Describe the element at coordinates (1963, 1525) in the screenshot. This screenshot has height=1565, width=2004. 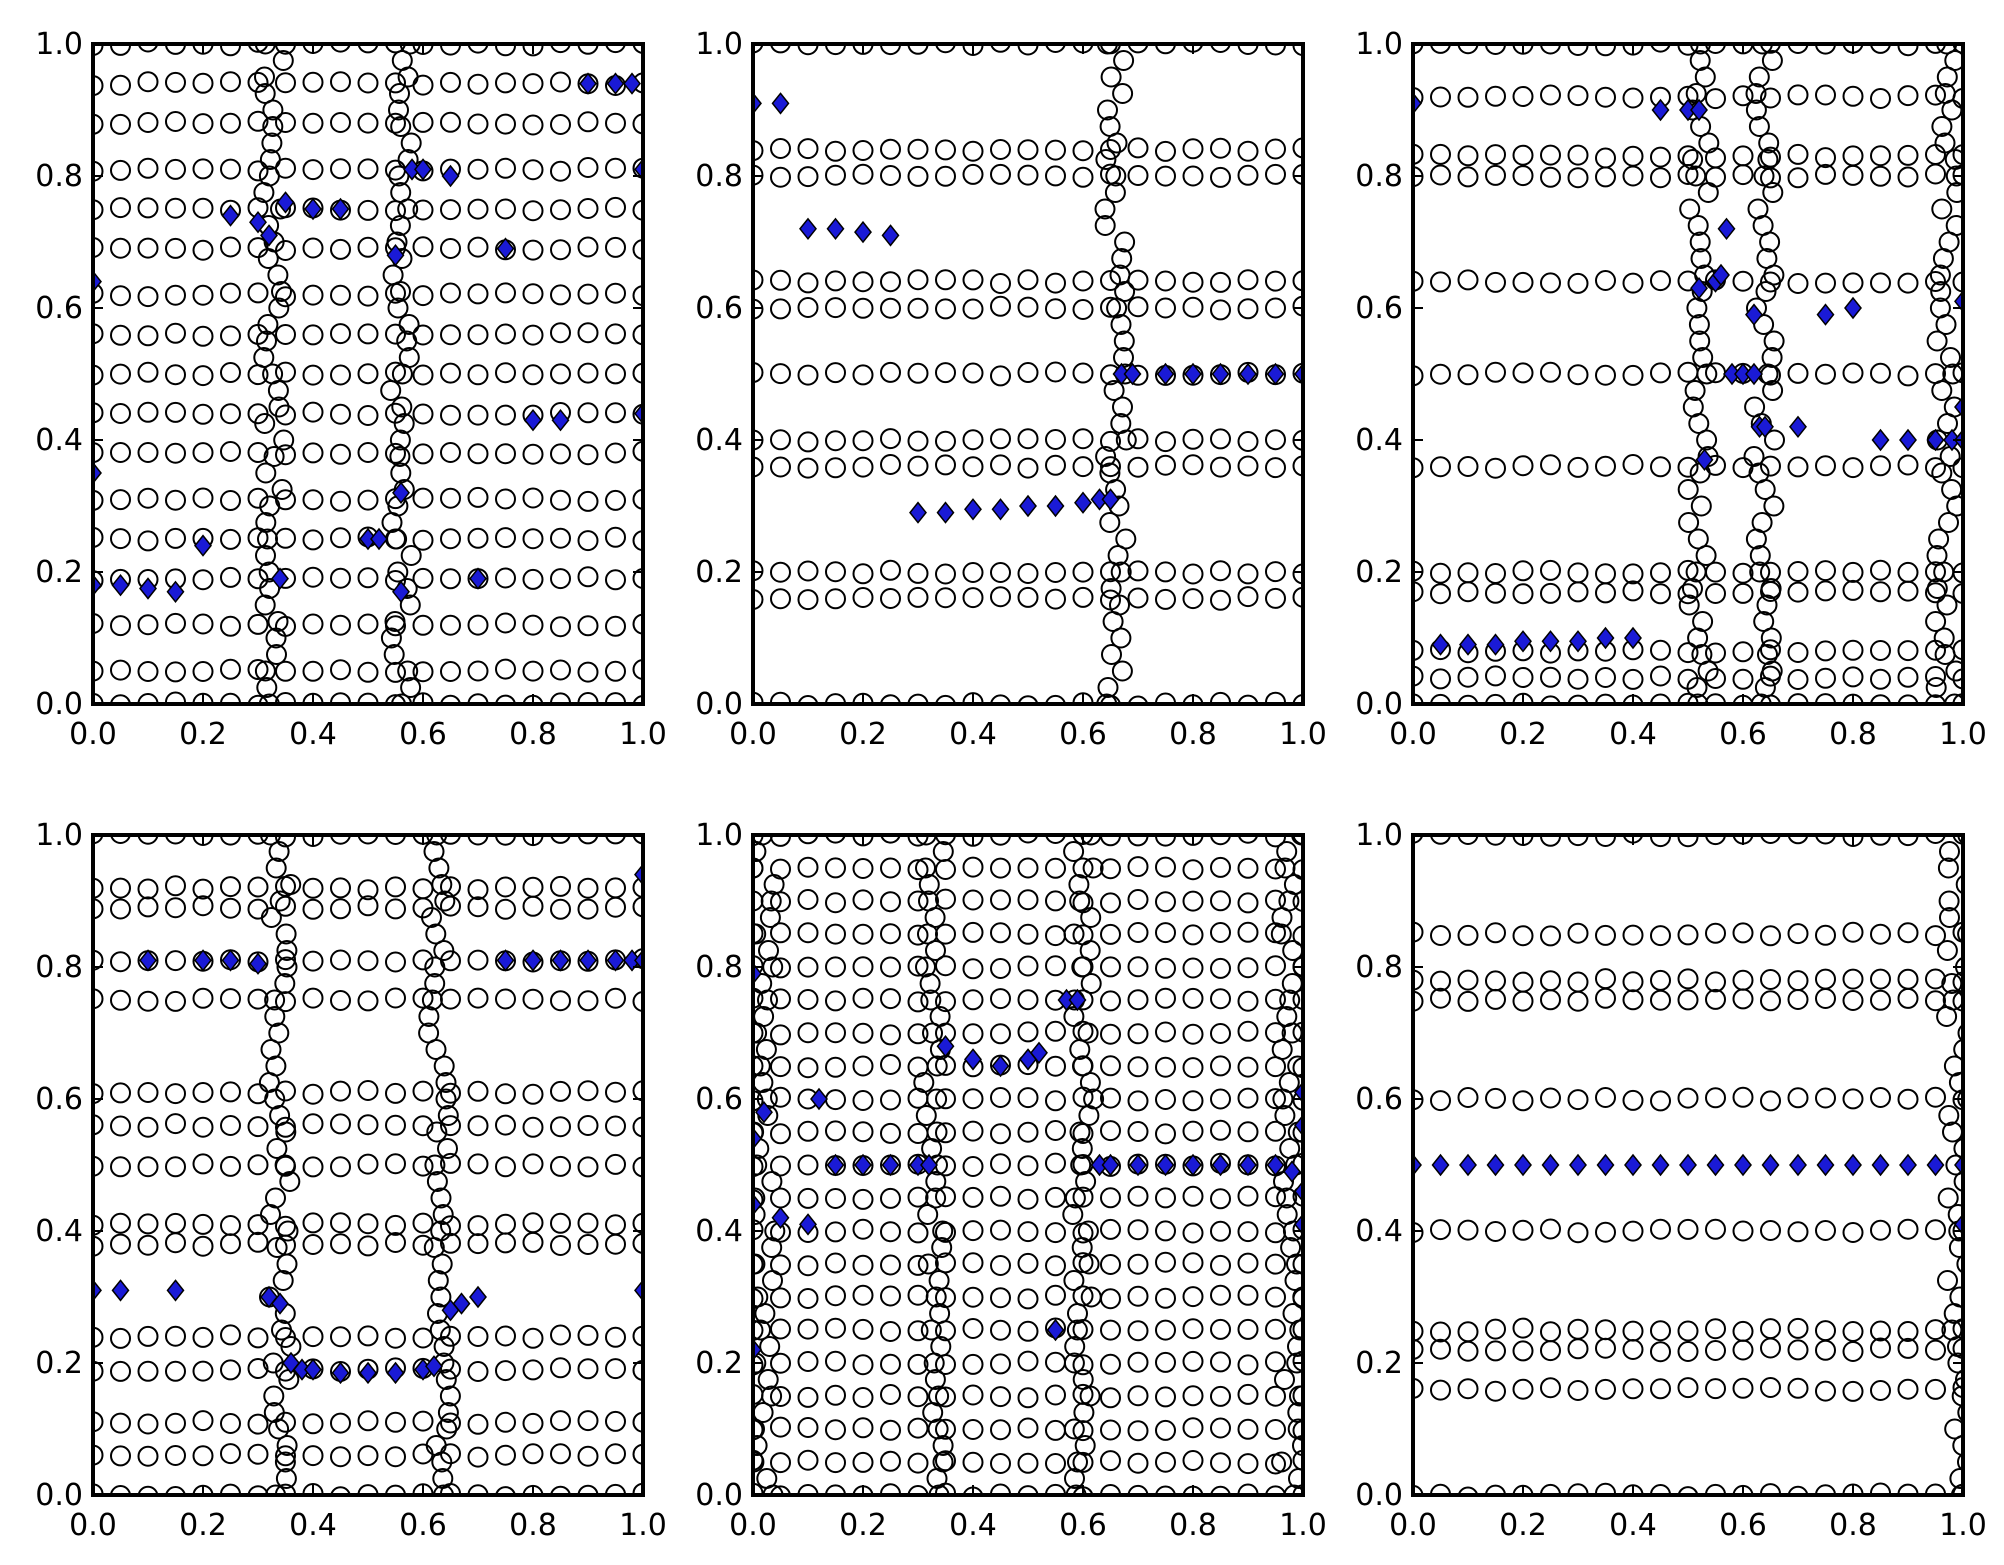
I see `x-tick-label: 1.0` at that location.